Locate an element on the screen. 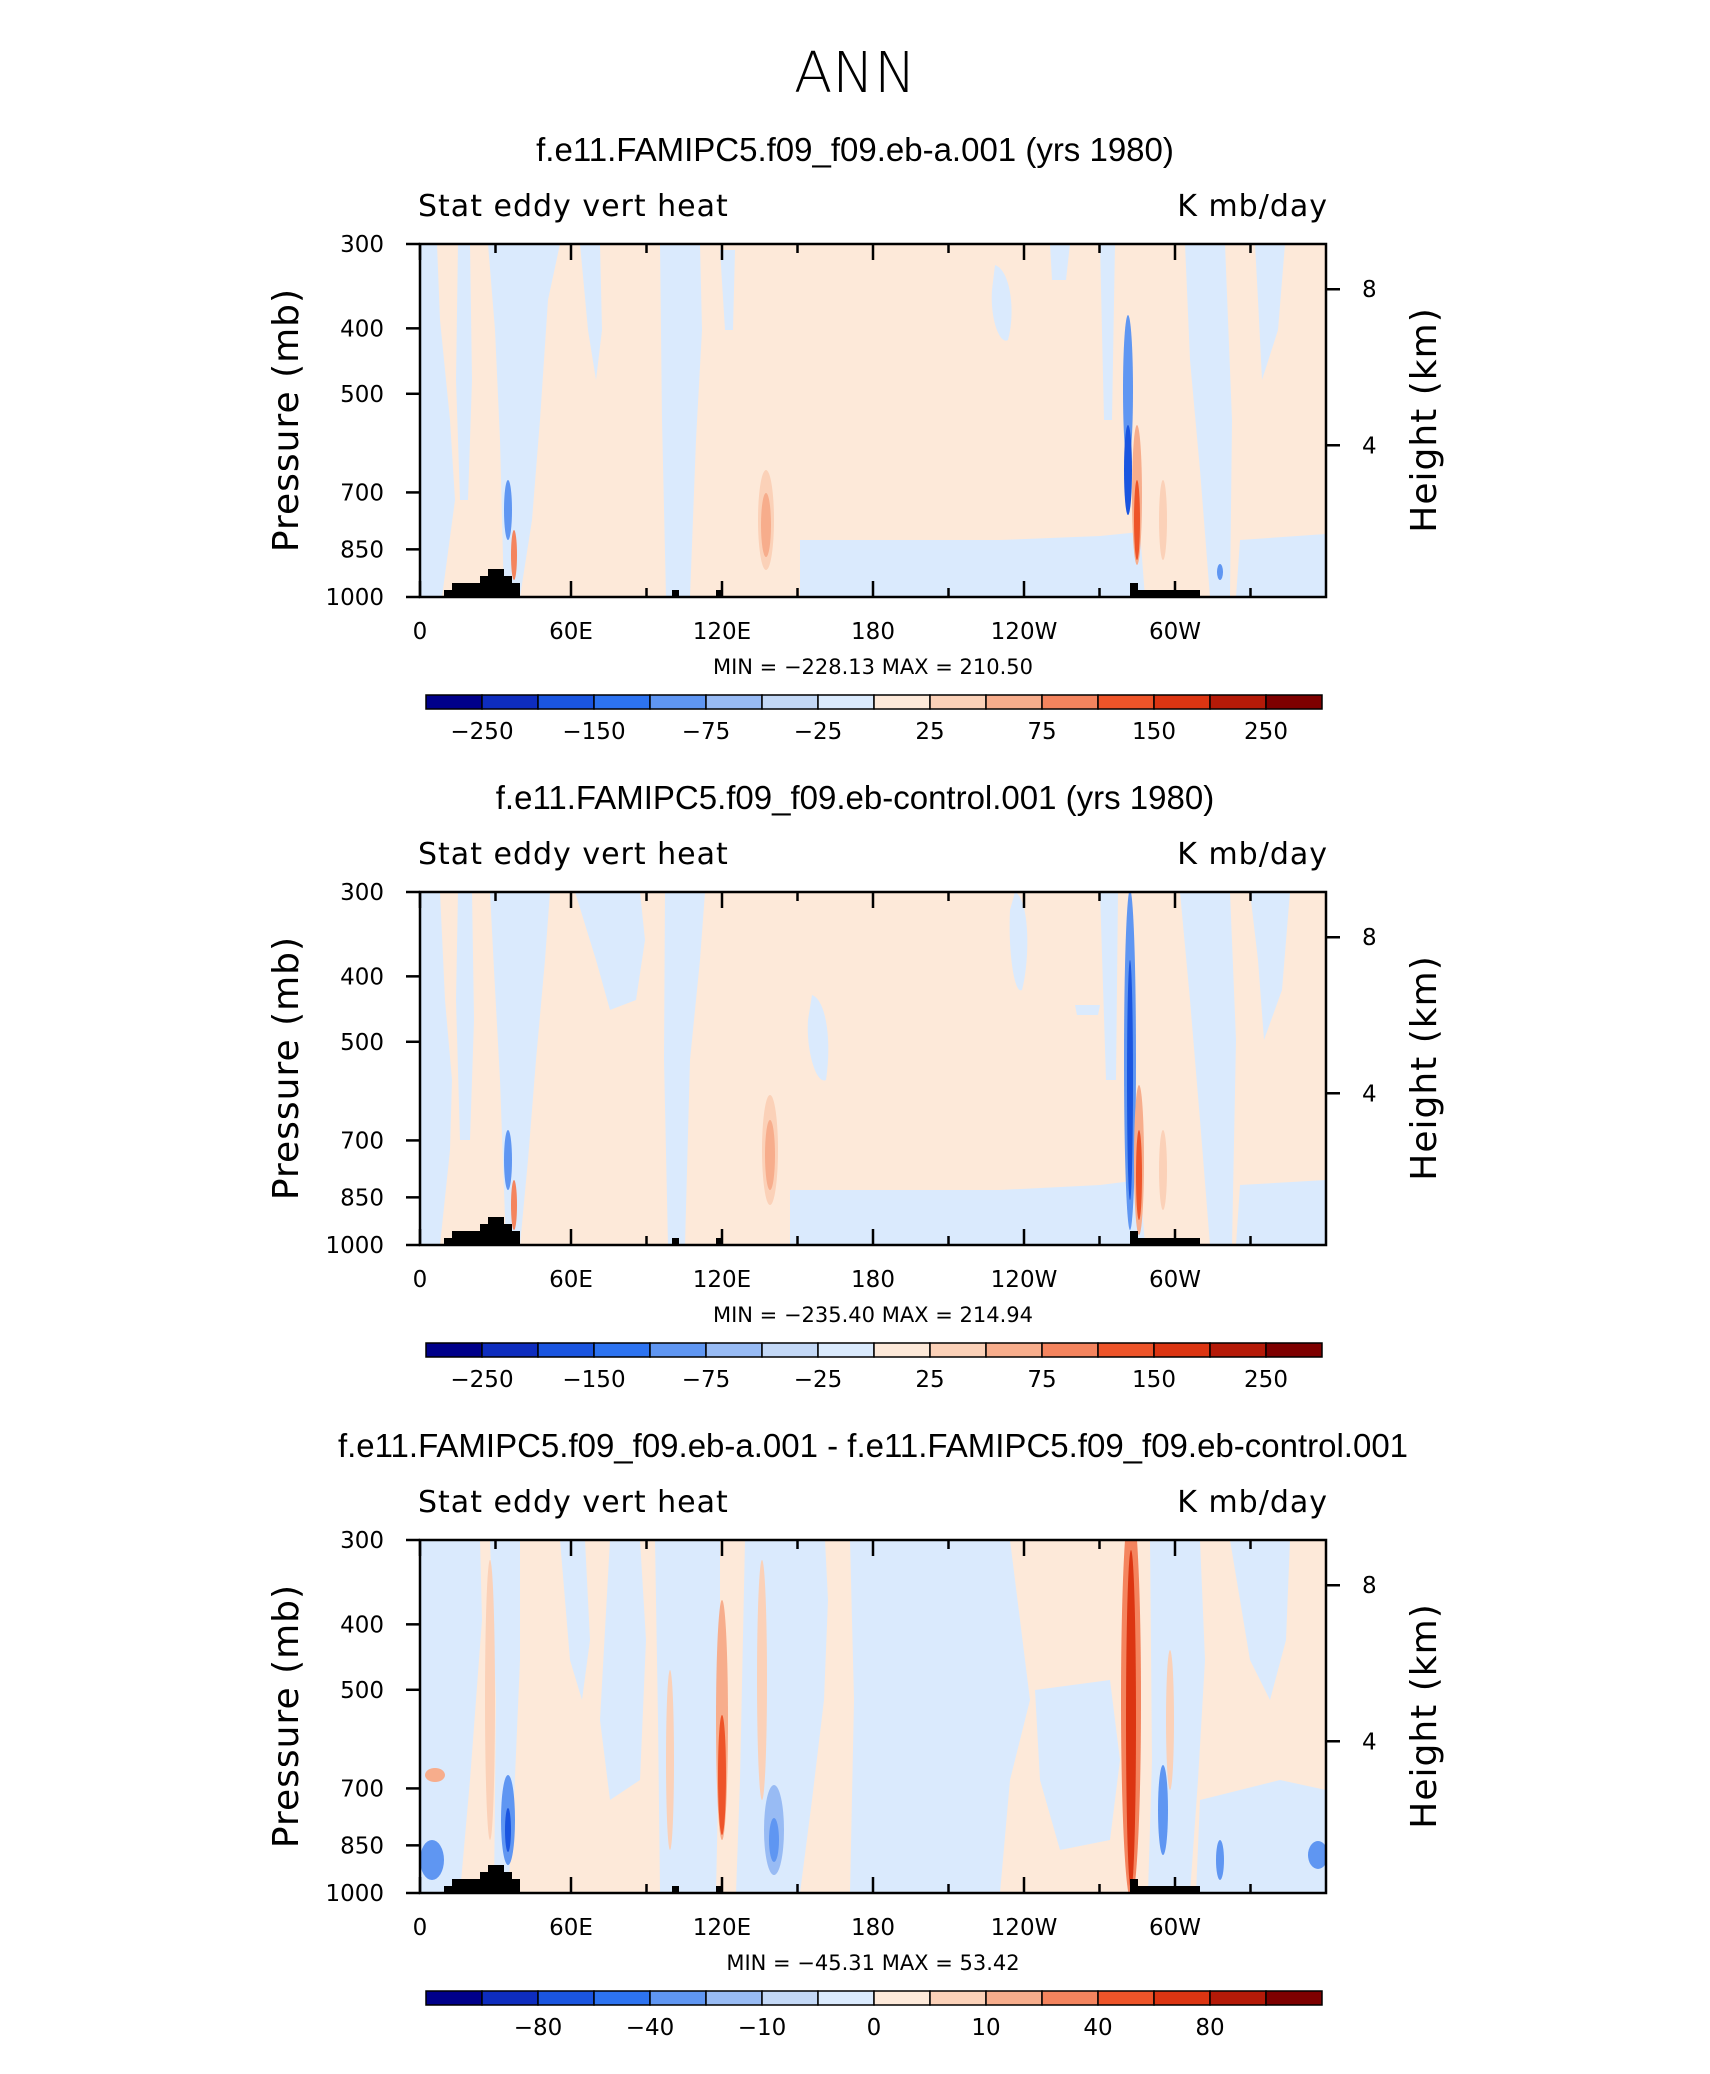 This screenshot has height=2074, width=1710. panel-1-x-tick-label: 120E is located at coordinates (722, 632).